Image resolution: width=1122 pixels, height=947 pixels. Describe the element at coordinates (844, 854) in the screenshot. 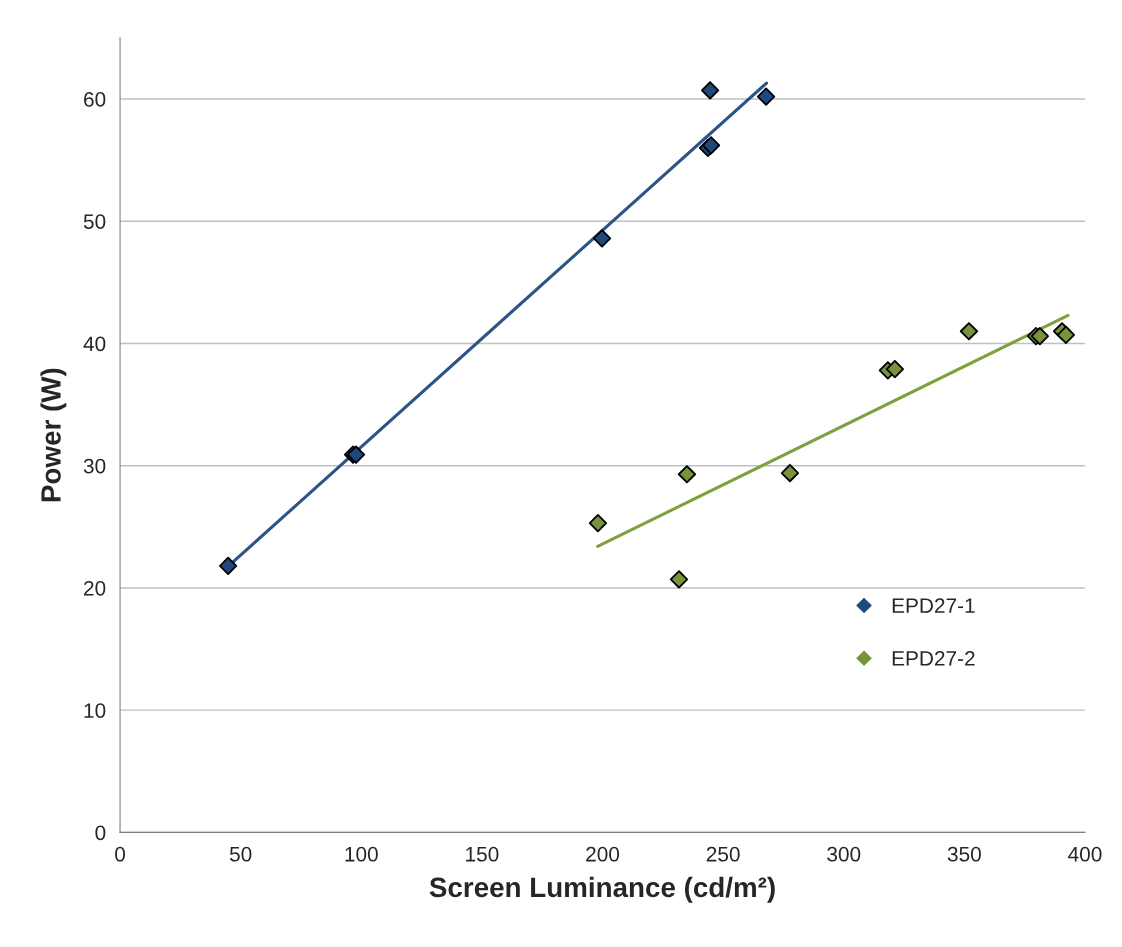

I see `x-tick-label: 300` at that location.